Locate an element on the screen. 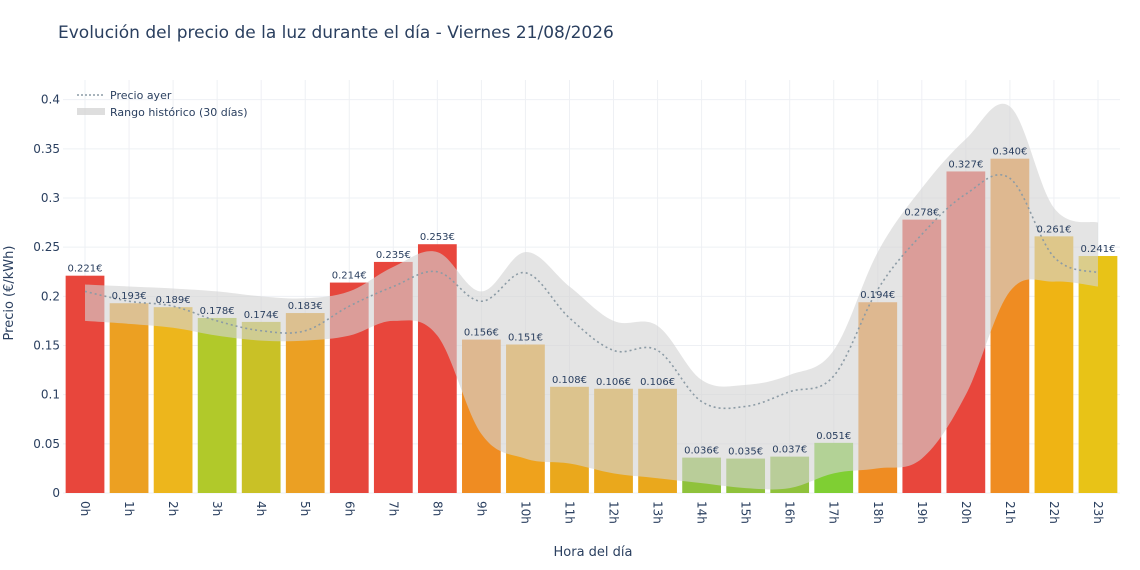 The height and width of the screenshot is (570, 1140). x-tick-label: 14h is located at coordinates (702, 512).